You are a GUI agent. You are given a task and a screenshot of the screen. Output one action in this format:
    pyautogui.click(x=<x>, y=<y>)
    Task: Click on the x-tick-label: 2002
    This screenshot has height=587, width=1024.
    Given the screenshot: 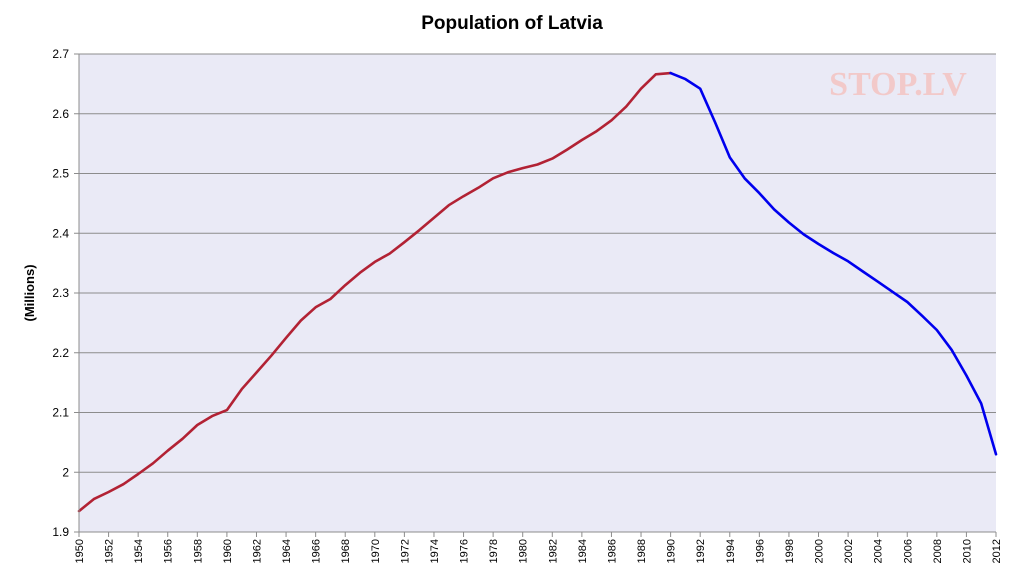 What is the action you would take?
    pyautogui.click(x=849, y=551)
    